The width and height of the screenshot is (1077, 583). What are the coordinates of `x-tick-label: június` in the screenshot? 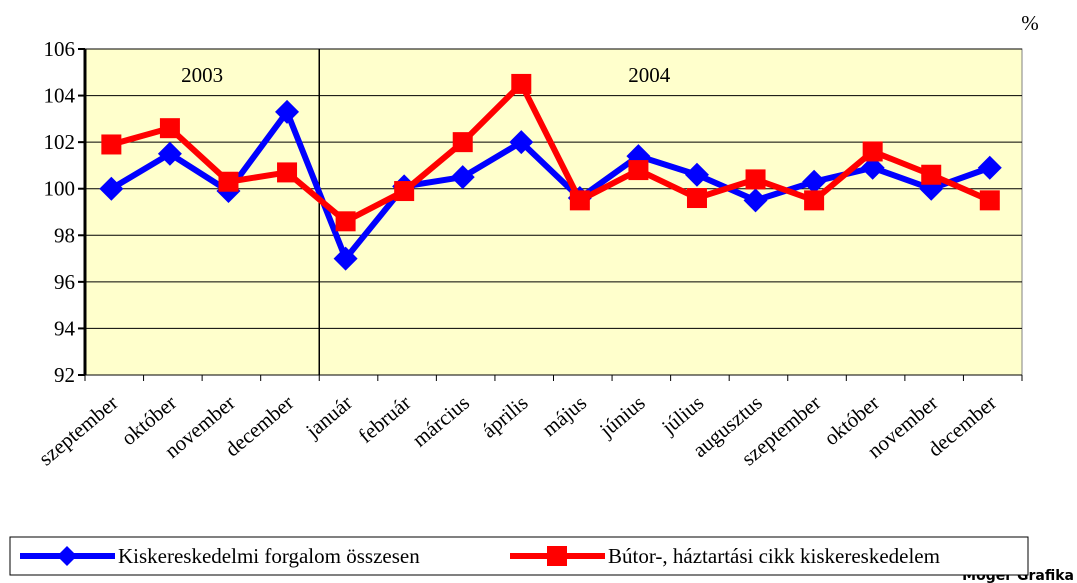 It's located at (622, 416).